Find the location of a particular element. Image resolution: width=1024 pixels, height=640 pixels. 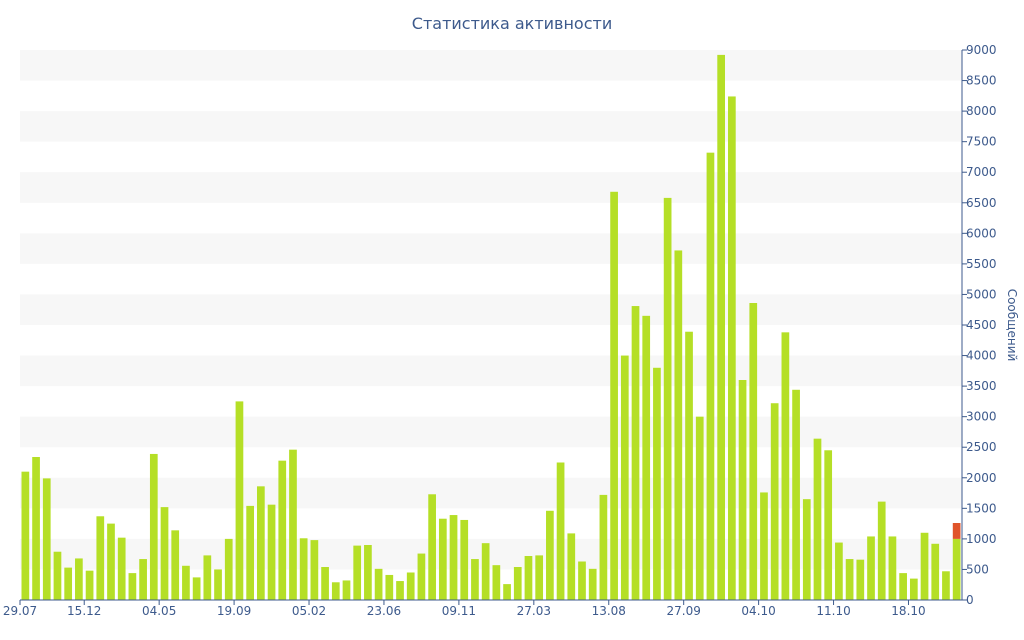

y-tick-label: 7000 is located at coordinates (981, 172).